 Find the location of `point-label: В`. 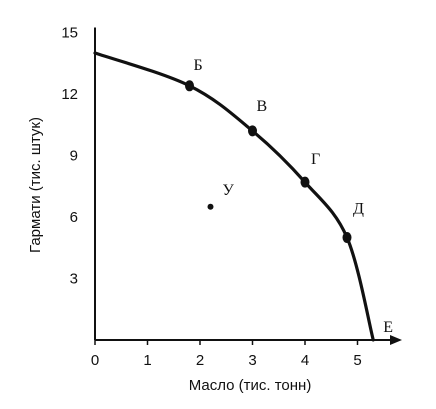

point-label: В is located at coordinates (262, 106).